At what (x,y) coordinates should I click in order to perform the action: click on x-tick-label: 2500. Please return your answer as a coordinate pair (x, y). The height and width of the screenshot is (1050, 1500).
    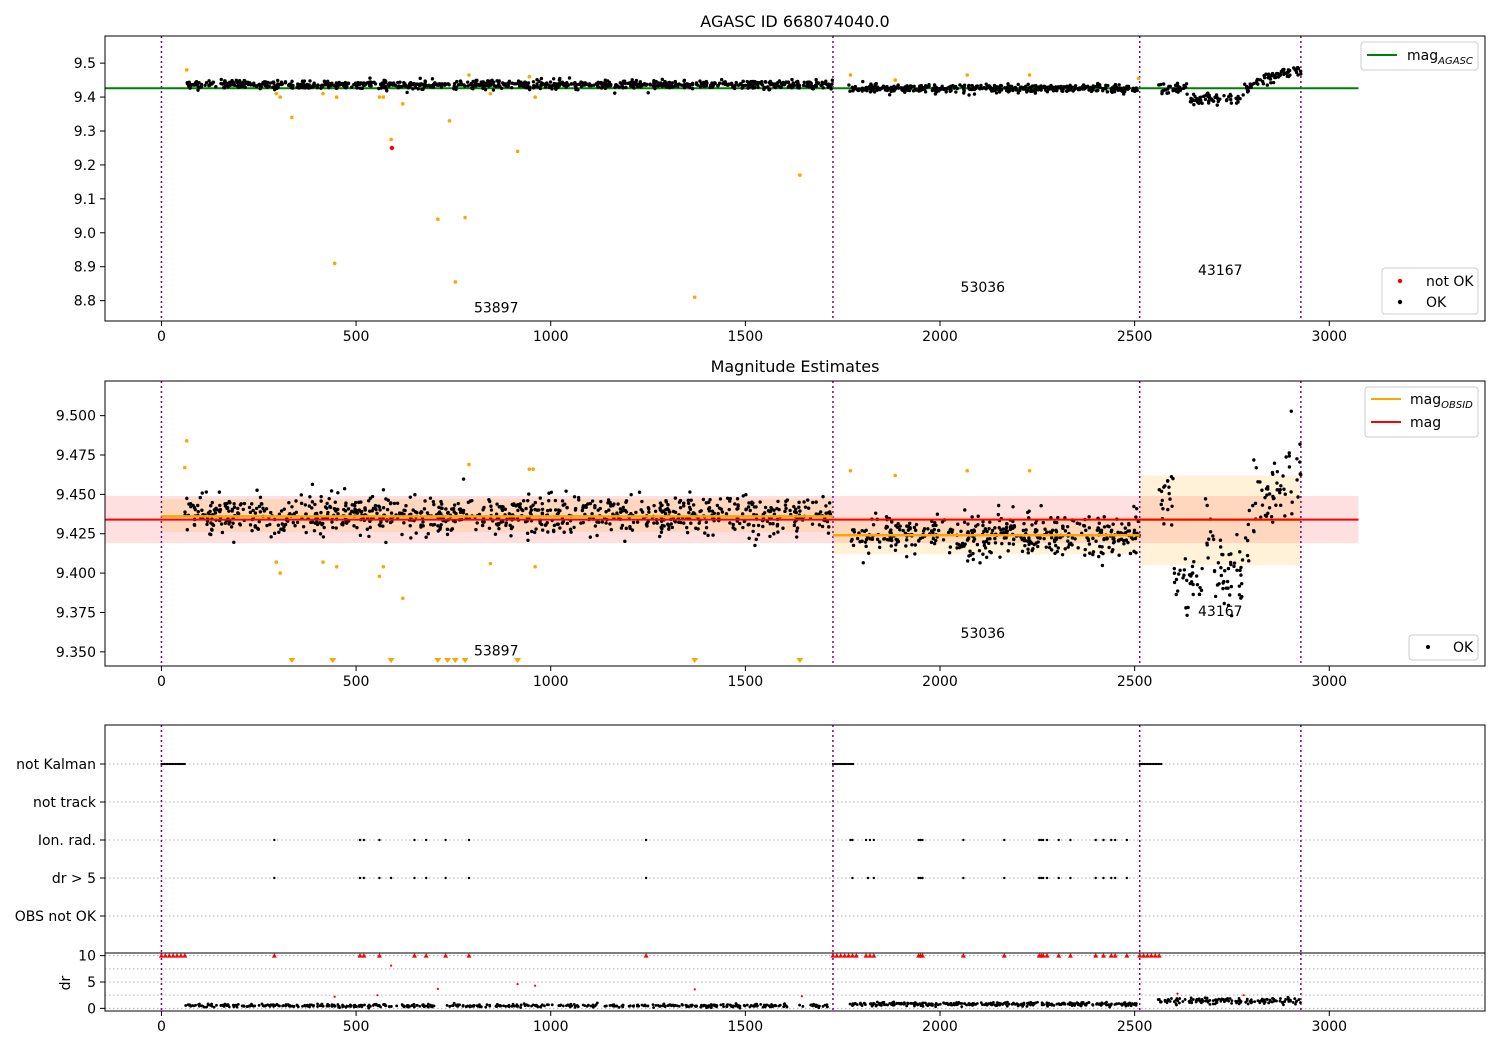
    Looking at the image, I should click on (1135, 337).